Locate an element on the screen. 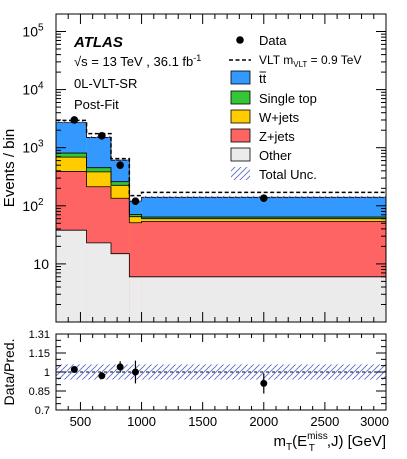  main-y-tick-exp: 5 is located at coordinates (41, 27).